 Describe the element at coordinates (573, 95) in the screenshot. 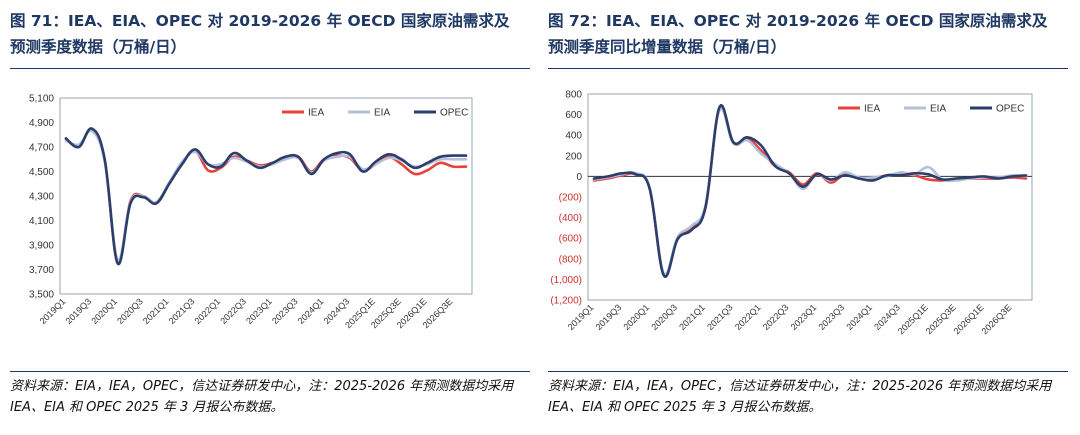

I see `y-tick-label: 800` at that location.